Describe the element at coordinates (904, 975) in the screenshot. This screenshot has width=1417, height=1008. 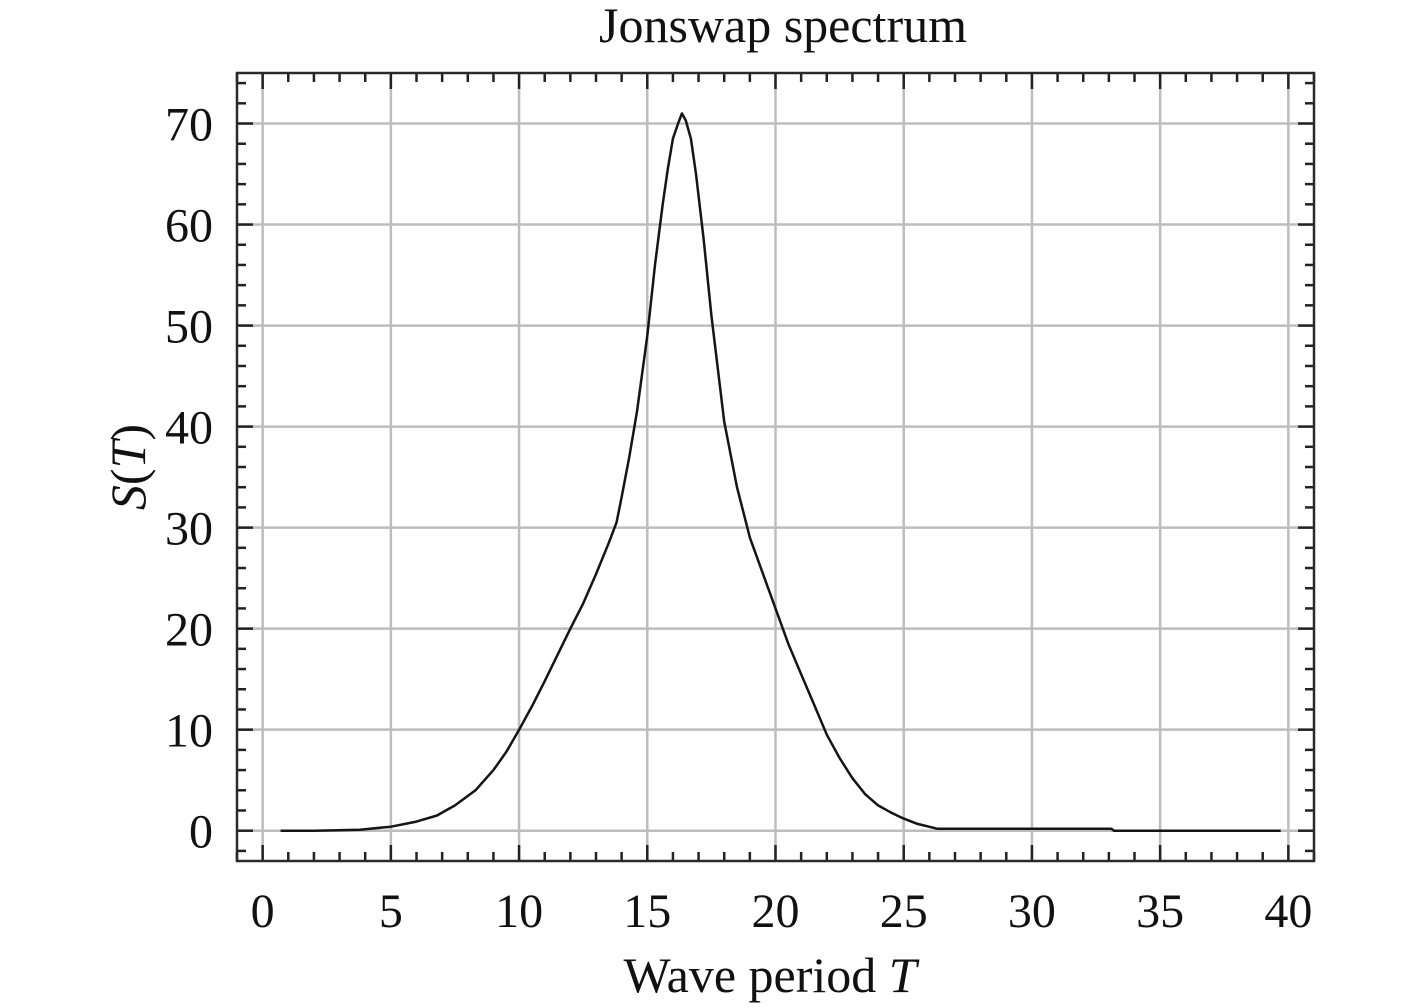
I see `x-axis-label-variable: T` at that location.